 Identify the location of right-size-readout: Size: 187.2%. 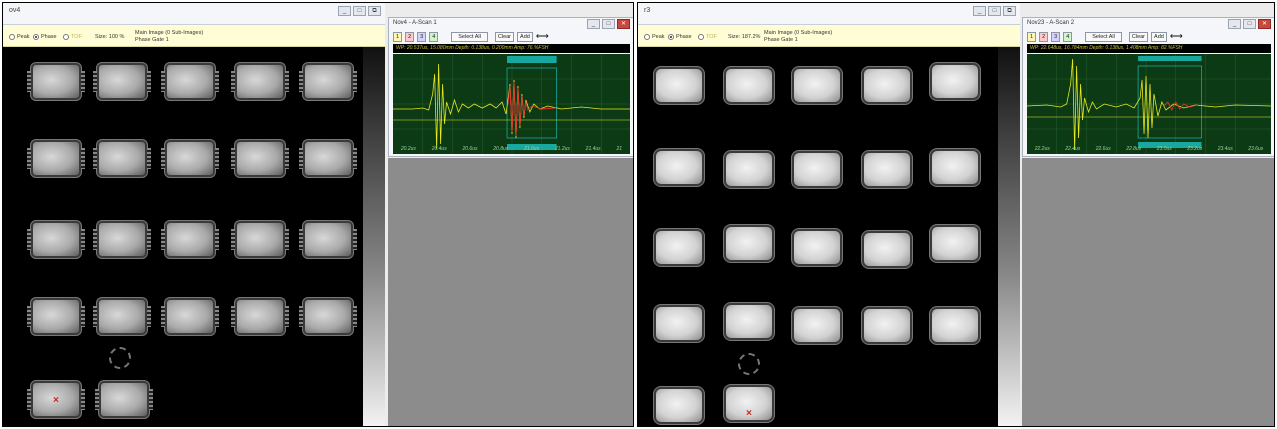
(744, 37).